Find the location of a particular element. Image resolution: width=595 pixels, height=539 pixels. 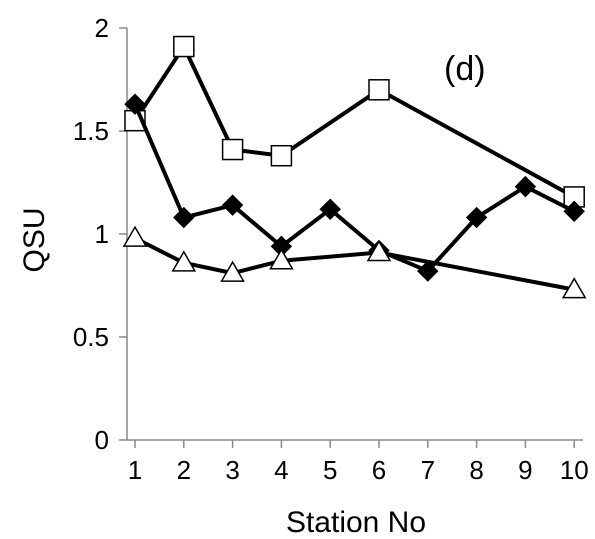

y-ticks: 0 0.5 1 1.5 2 is located at coordinates (100, 234).